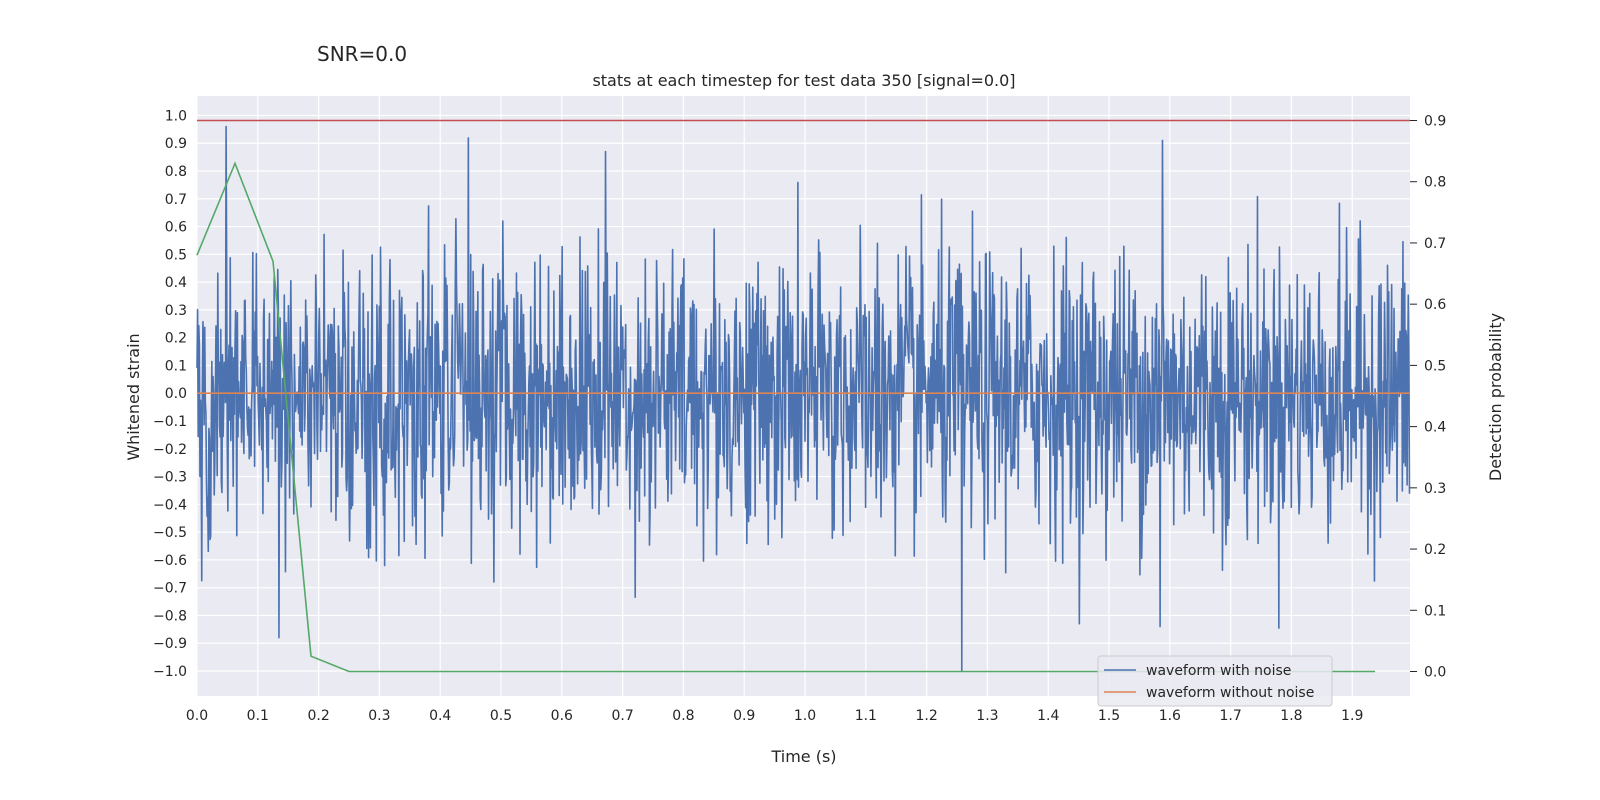 This screenshot has height=800, width=1600. Describe the element at coordinates (1435, 121) in the screenshot. I see `y-right-tick-label: 0.9` at that location.